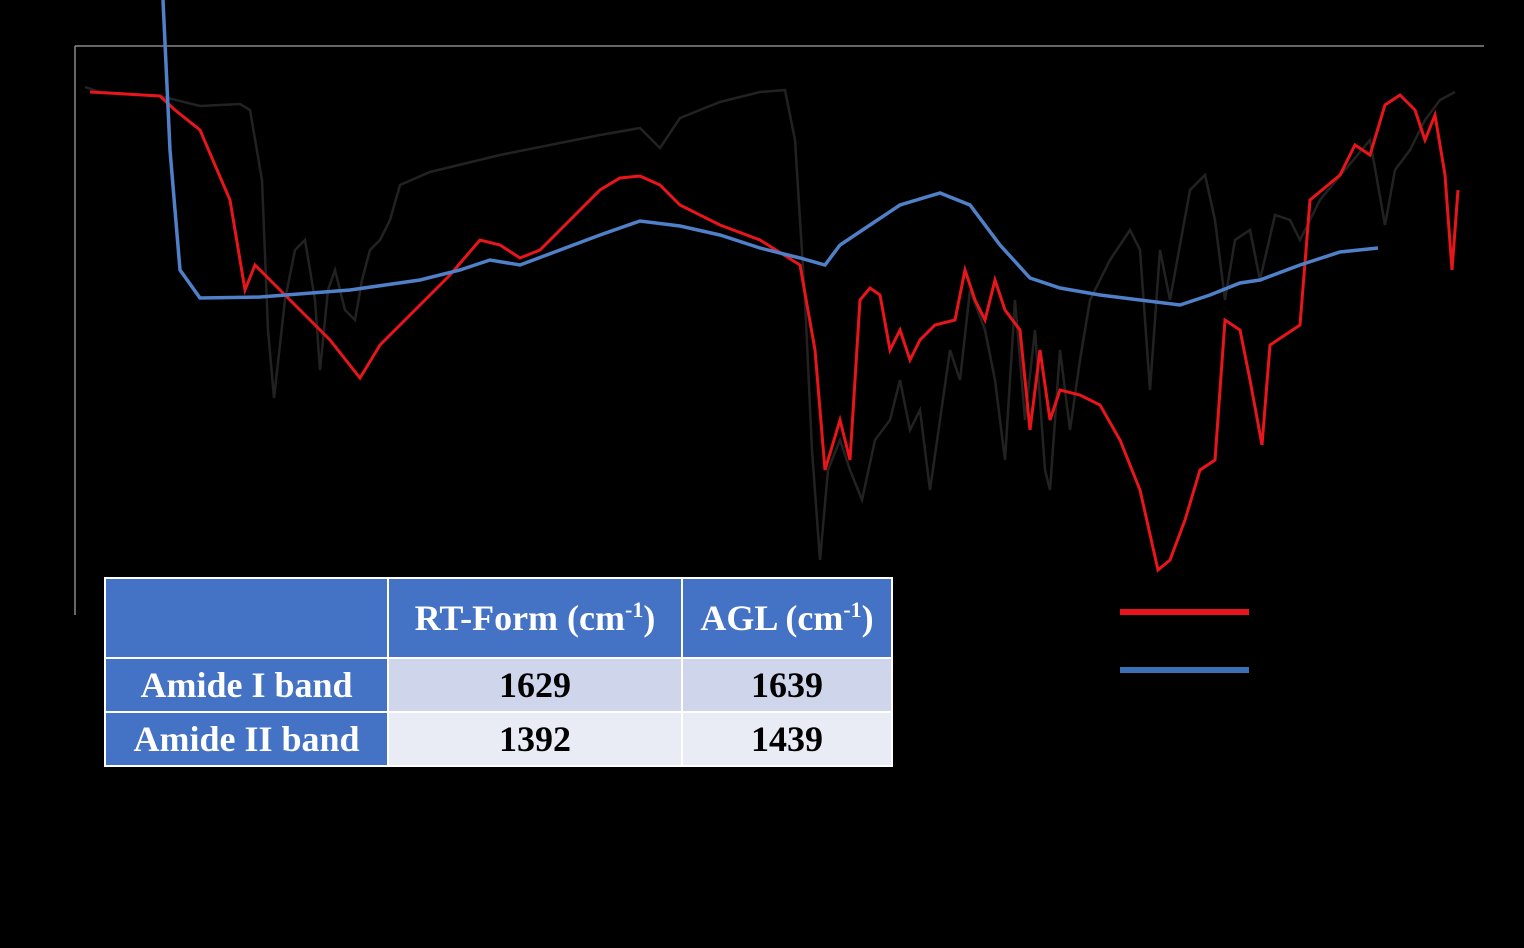  What do you see at coordinates (787, 739) in the screenshot?
I see `cell: 1439` at bounding box center [787, 739].